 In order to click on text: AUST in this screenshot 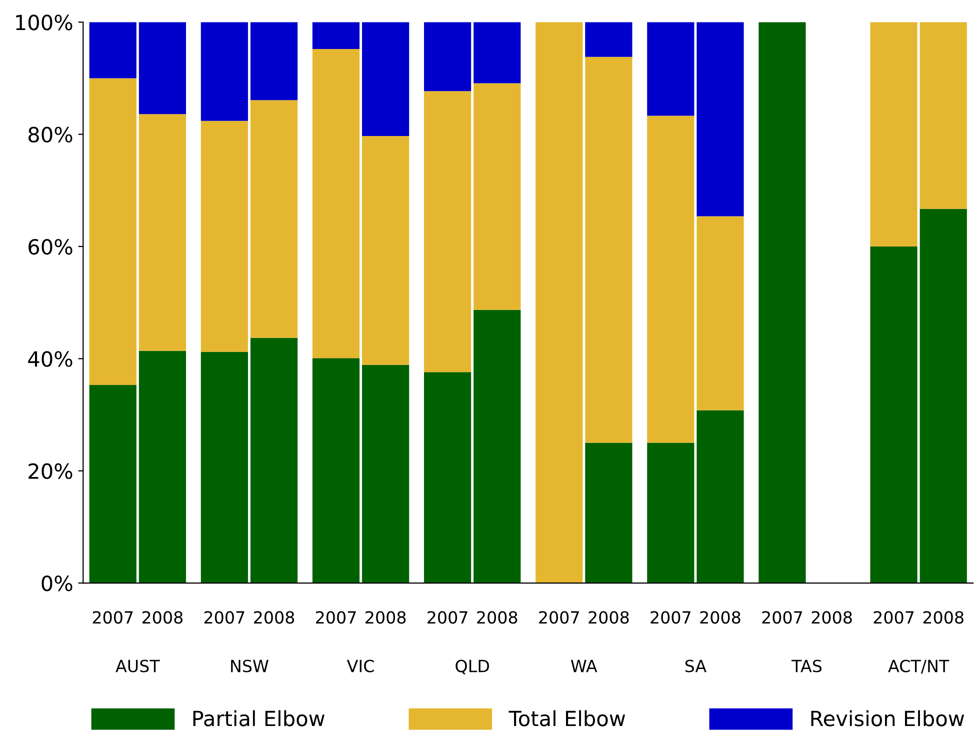, I will do `click(138, 666)`.